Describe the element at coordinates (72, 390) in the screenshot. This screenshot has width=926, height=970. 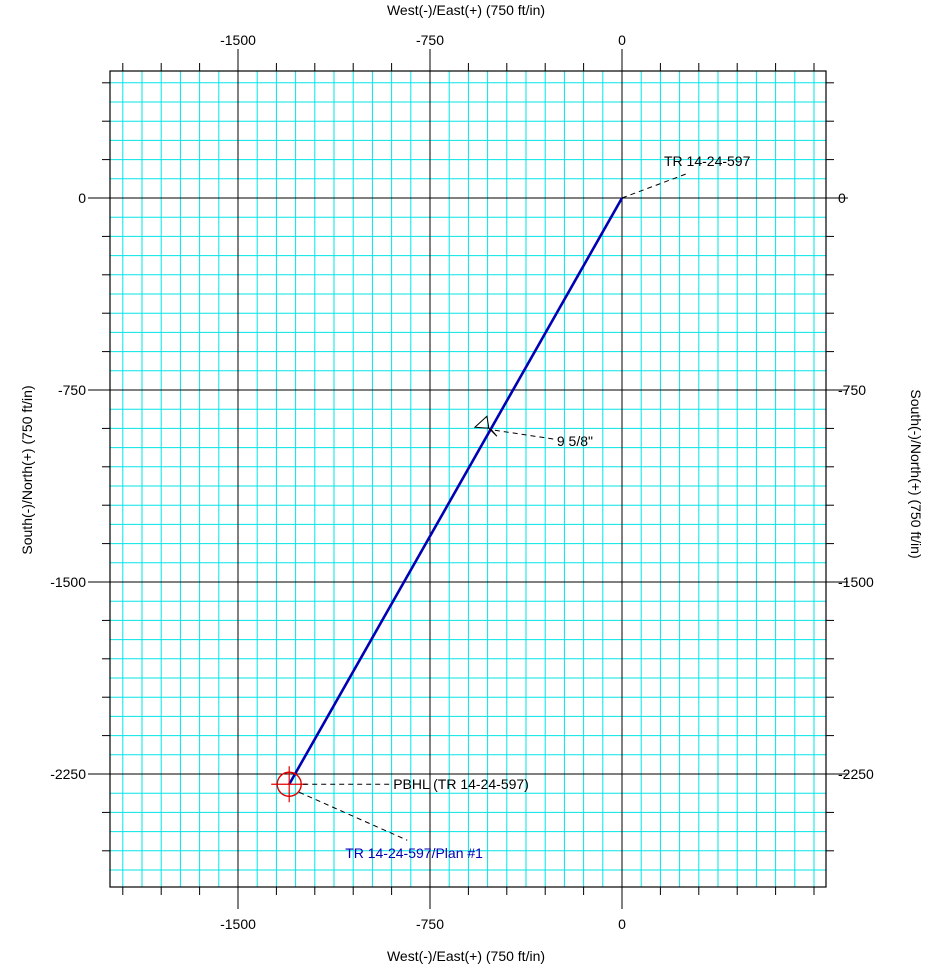
I see `y-tick-label-left: -750` at that location.